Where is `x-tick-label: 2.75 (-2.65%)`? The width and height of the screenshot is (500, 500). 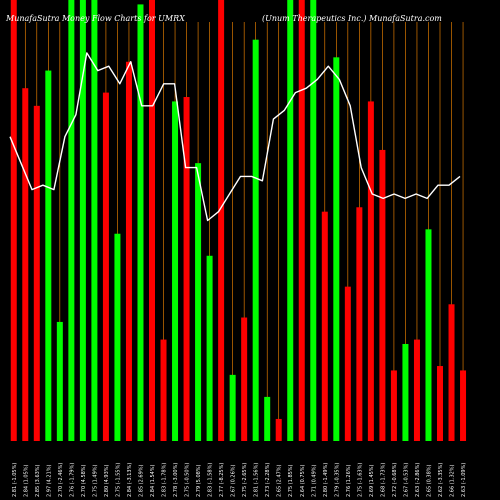 x-tick-label: 2.75 (-2.65%) is located at coordinates (245, 480).